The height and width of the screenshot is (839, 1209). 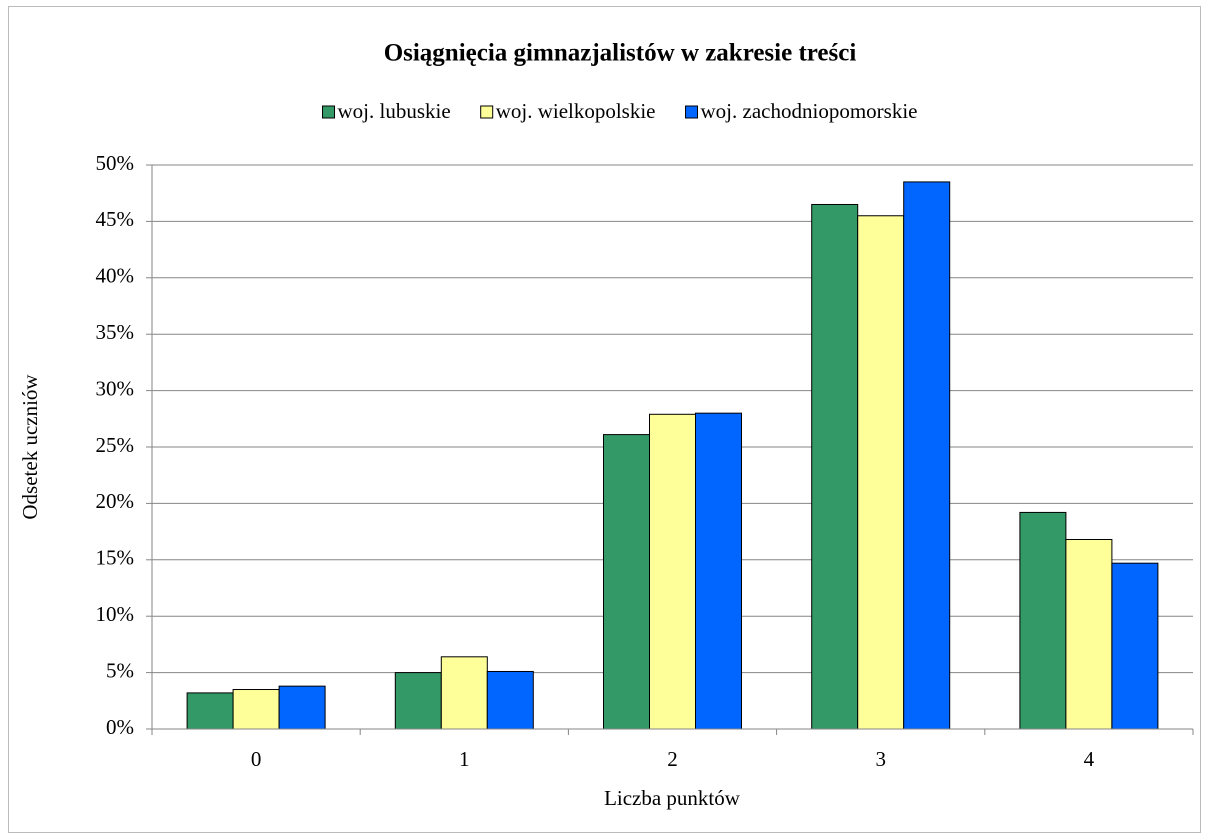 What do you see at coordinates (115, 558) in the screenshot?
I see `y-tick-label: 15%` at bounding box center [115, 558].